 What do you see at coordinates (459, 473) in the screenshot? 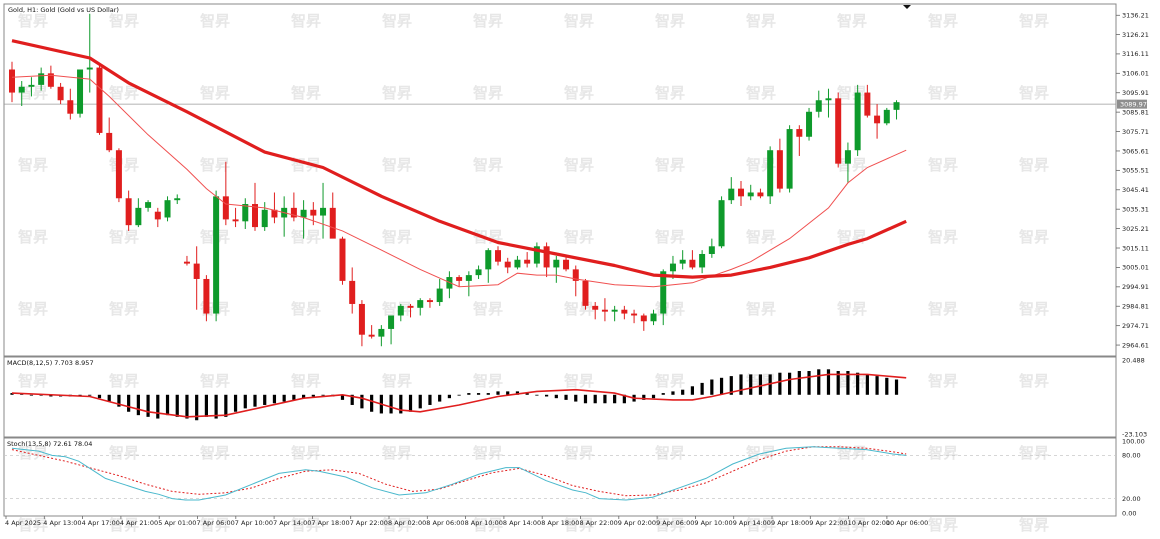
I see `stoch-main-line` at bounding box center [459, 473].